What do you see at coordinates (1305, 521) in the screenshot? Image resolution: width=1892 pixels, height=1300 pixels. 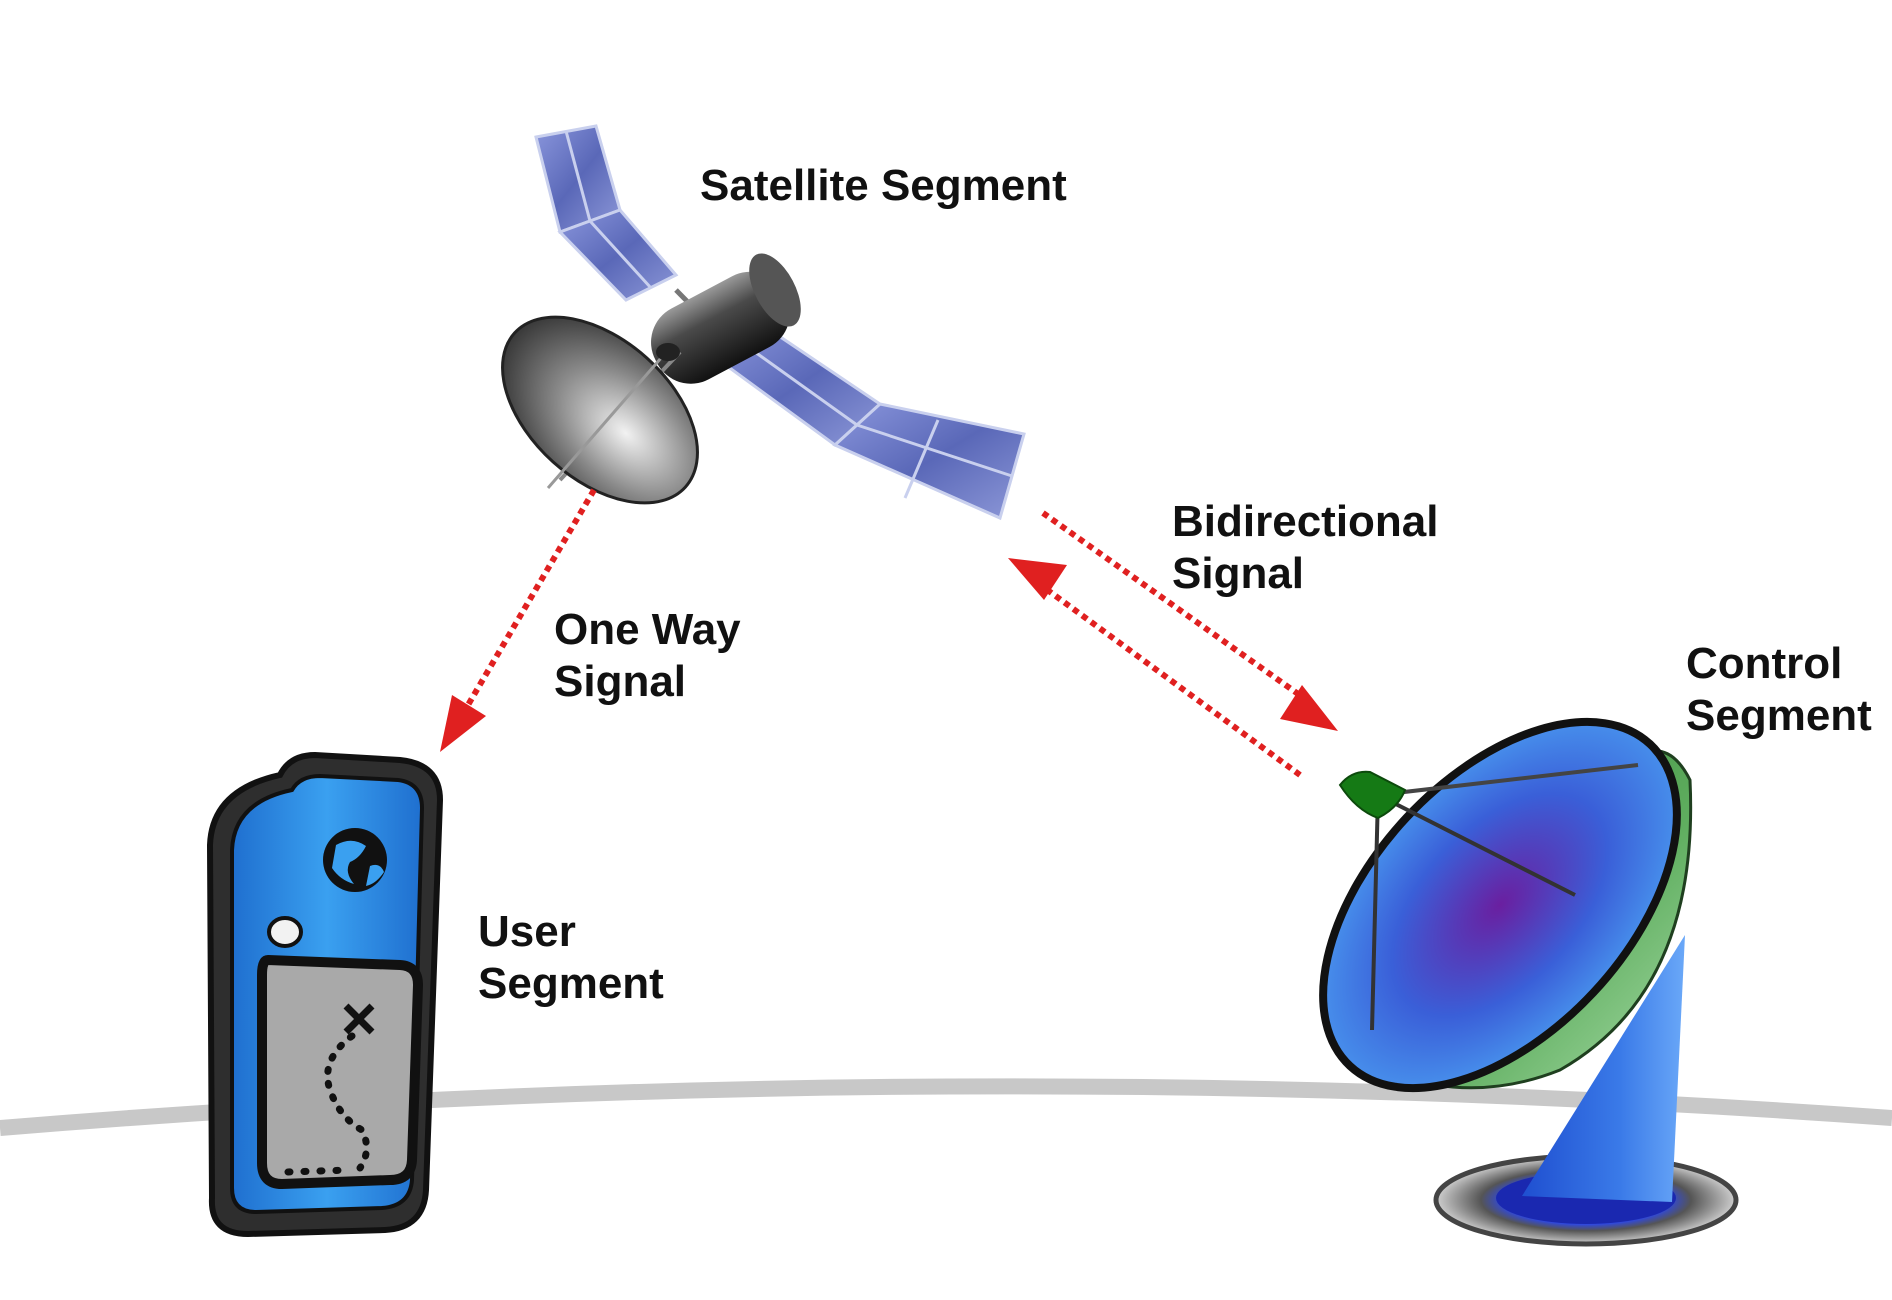 I see `bidirectional-line-1: Bidirectional` at bounding box center [1305, 521].